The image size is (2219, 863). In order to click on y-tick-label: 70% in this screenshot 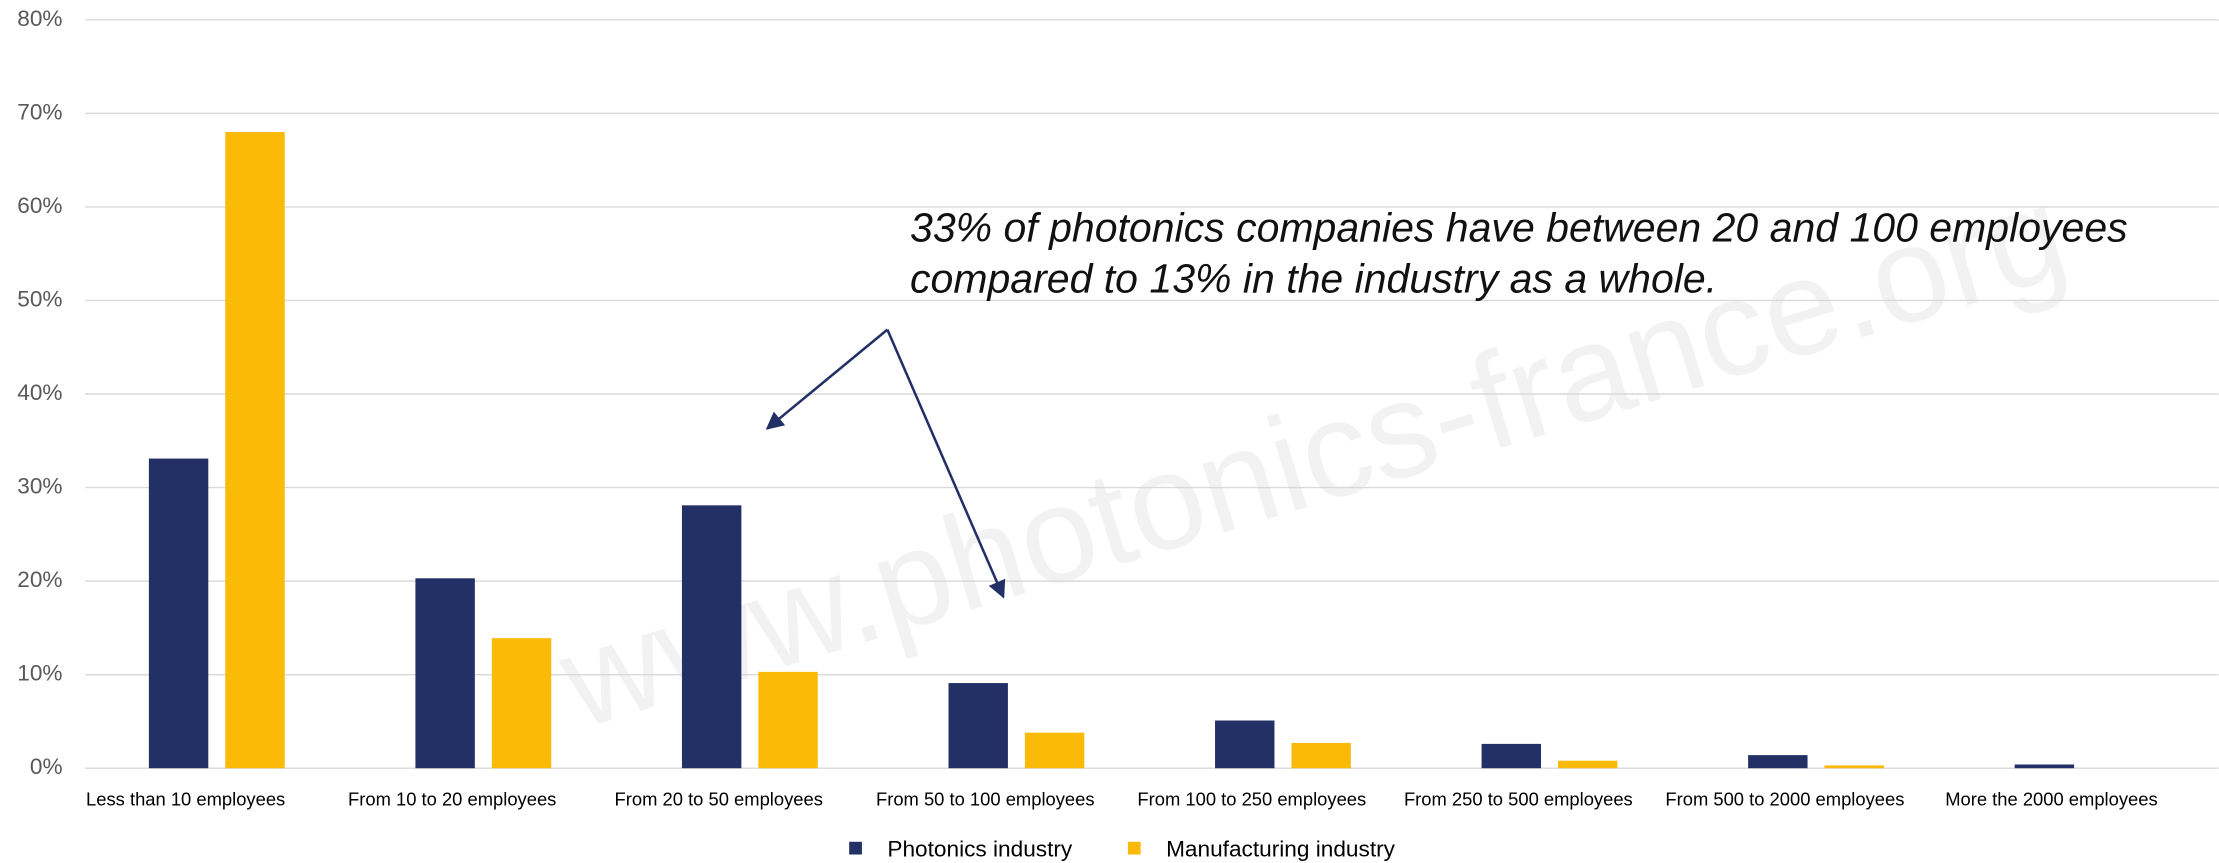, I will do `click(39, 111)`.